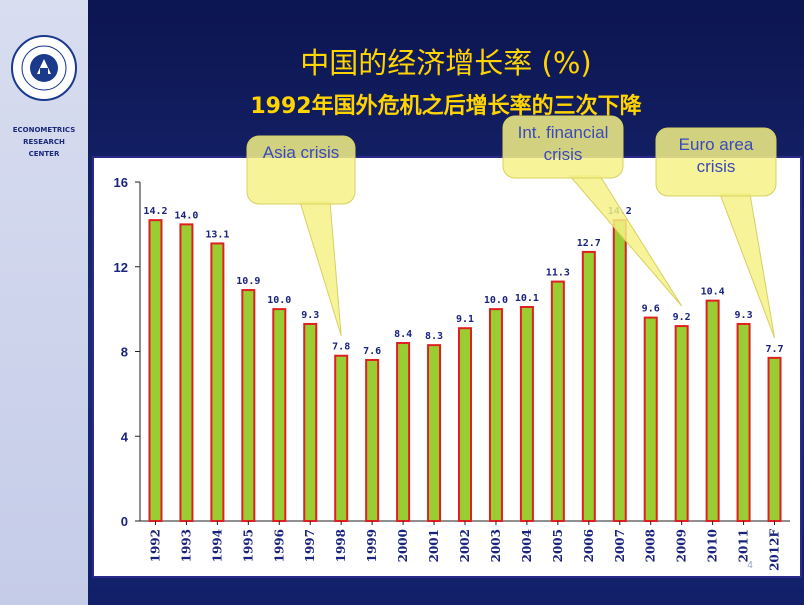  What do you see at coordinates (620, 545) in the screenshot?
I see `x-tick-label-2007: 2007` at bounding box center [620, 545].